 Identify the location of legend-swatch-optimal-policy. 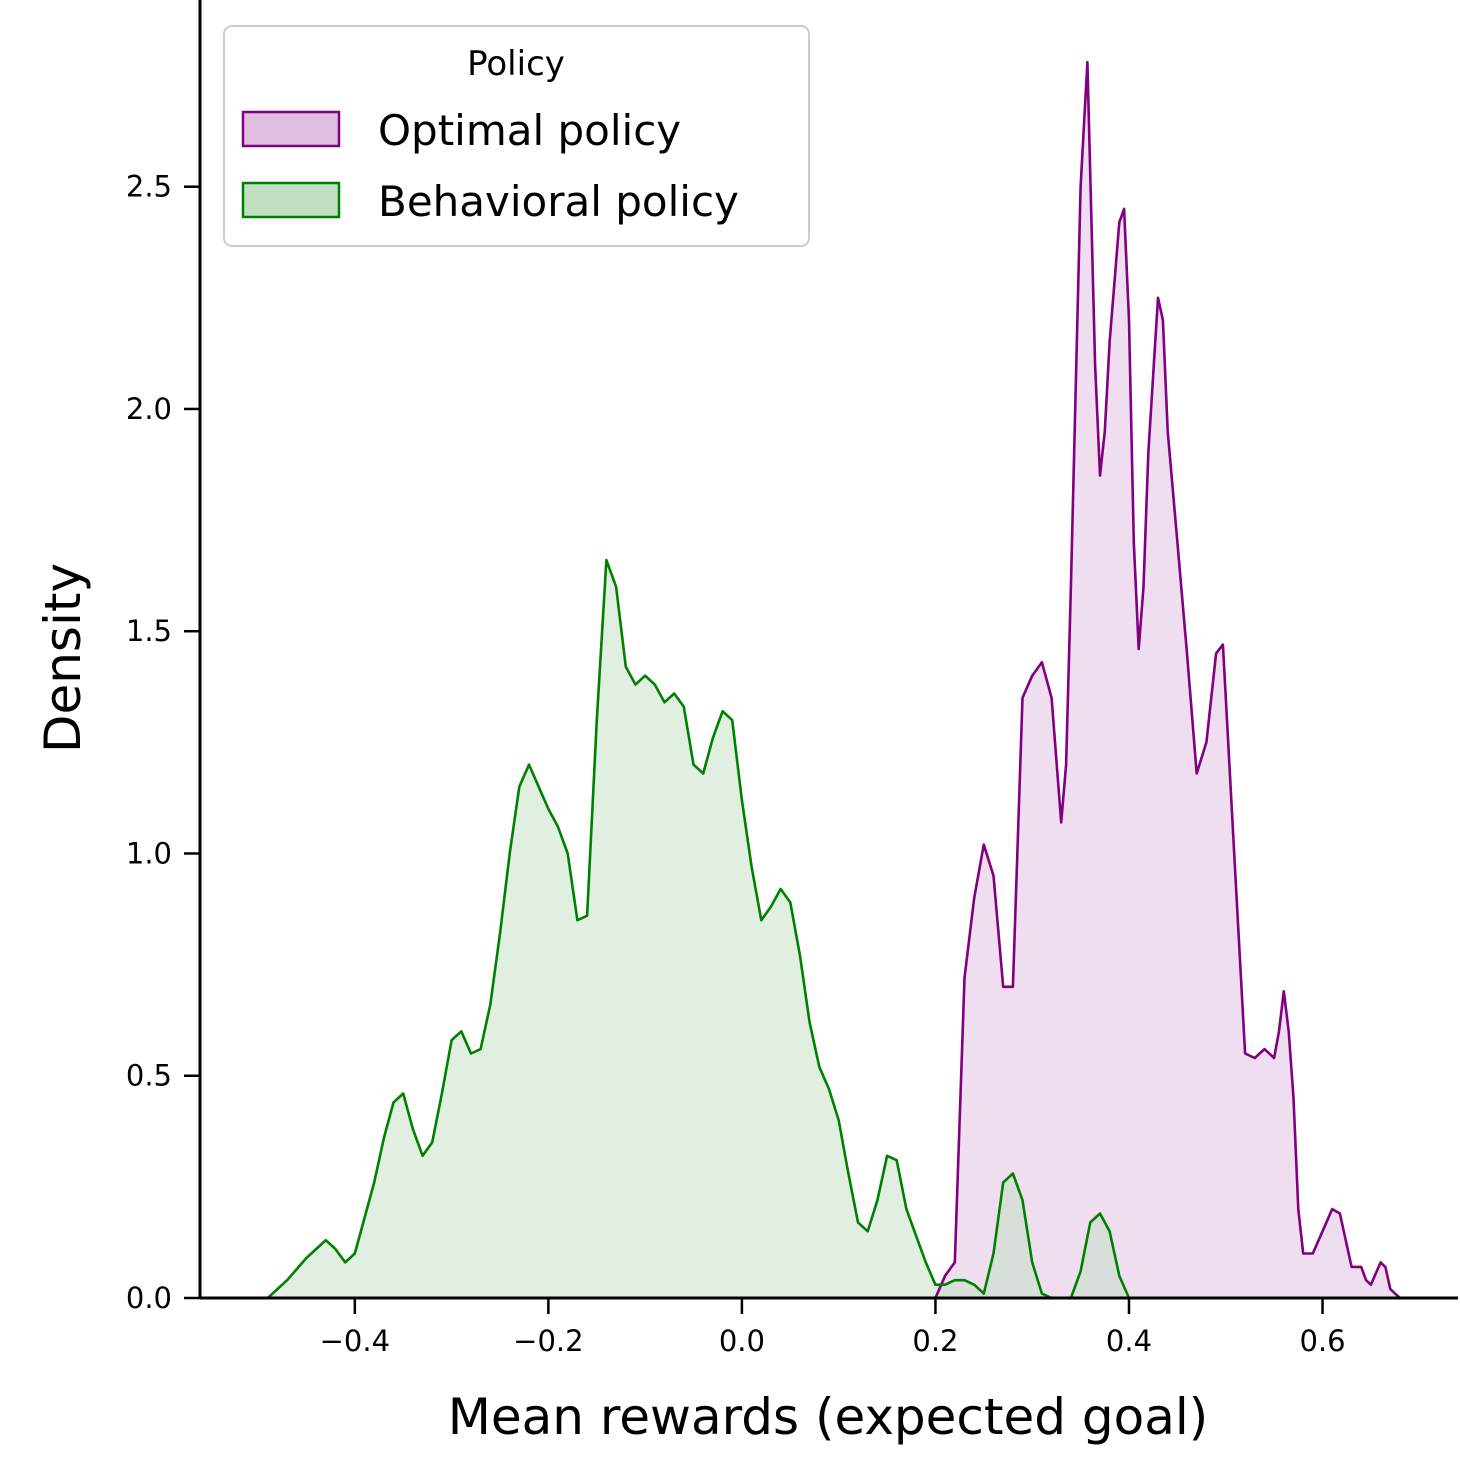
(291, 129).